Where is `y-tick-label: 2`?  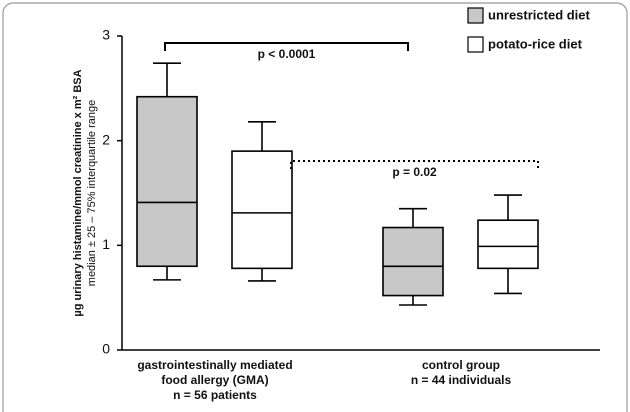
y-tick-label: 2 is located at coordinates (106, 139).